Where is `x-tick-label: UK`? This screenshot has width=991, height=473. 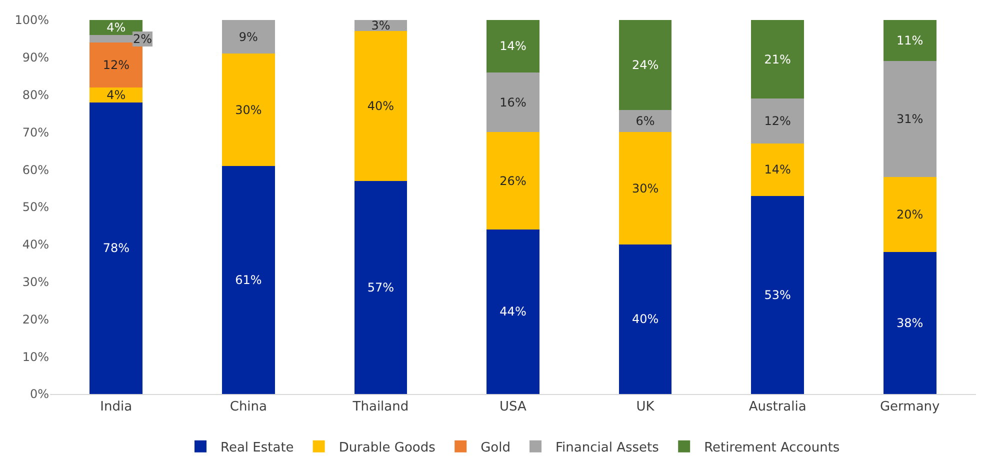
x-tick-label: UK is located at coordinates (645, 407).